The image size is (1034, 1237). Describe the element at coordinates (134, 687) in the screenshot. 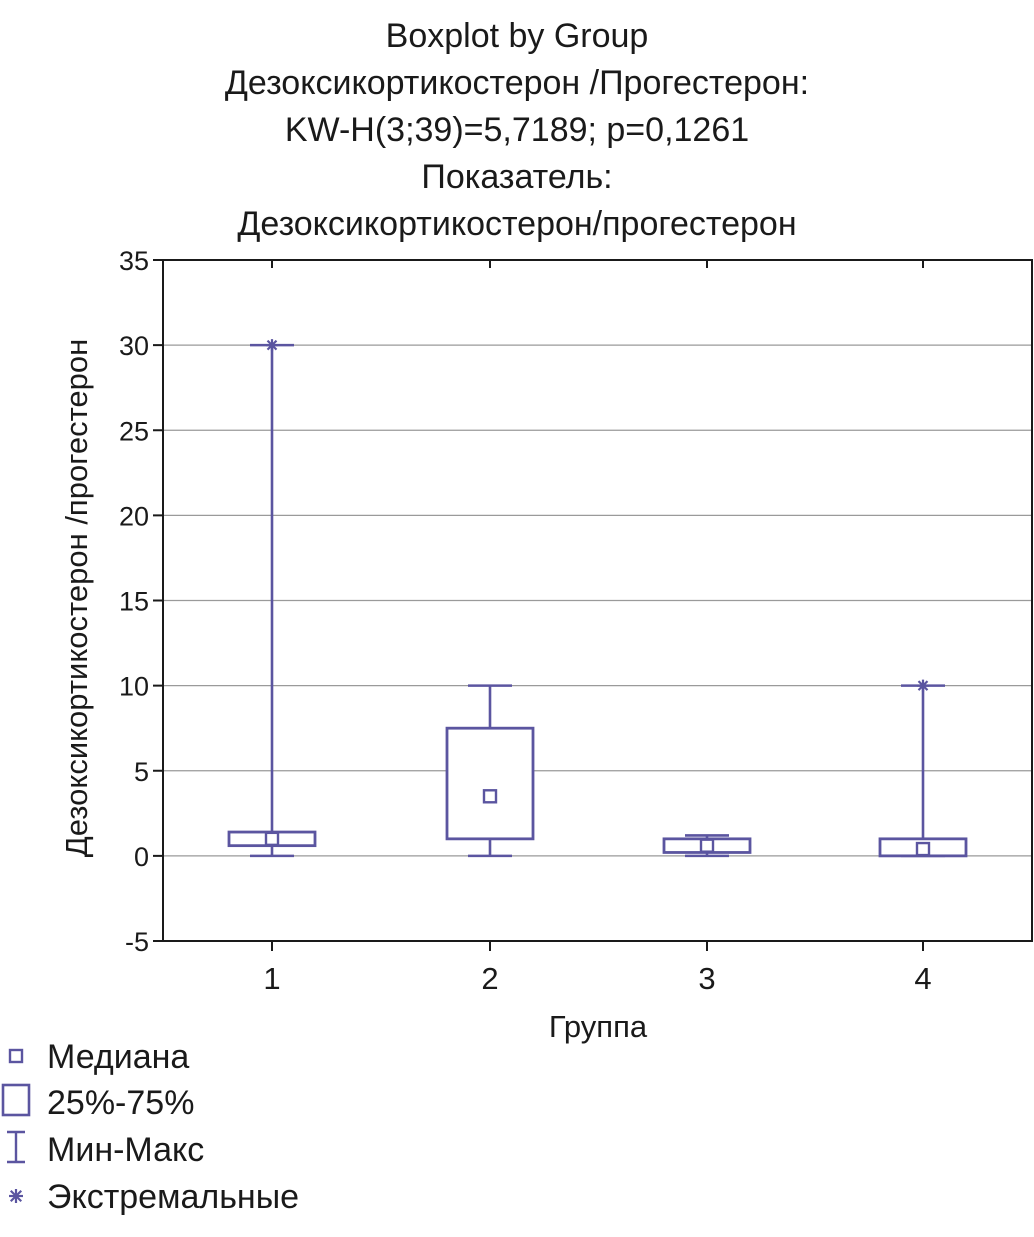

I see `y-tick-label: 10` at that location.